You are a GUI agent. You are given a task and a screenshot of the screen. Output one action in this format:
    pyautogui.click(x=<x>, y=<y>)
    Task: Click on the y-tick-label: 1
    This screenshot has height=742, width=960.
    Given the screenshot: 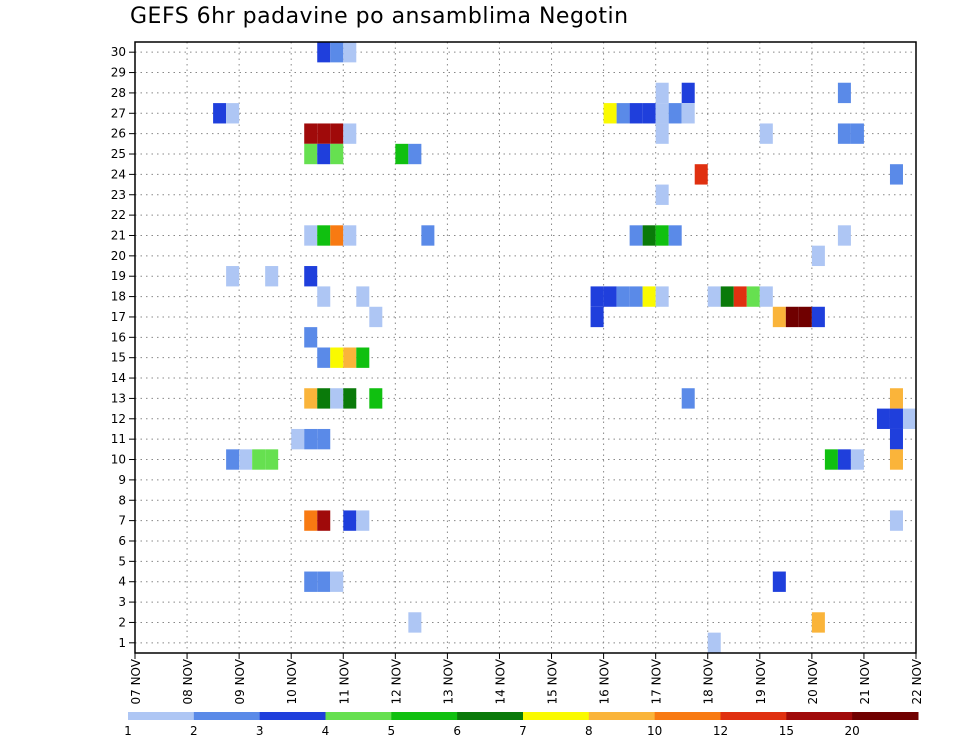 What is the action you would take?
    pyautogui.click(x=122, y=643)
    